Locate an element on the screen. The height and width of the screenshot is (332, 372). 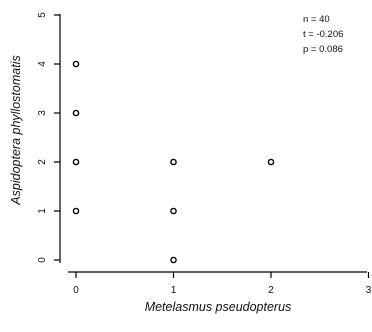
y-tick-label: 5 is located at coordinates (42, 15).